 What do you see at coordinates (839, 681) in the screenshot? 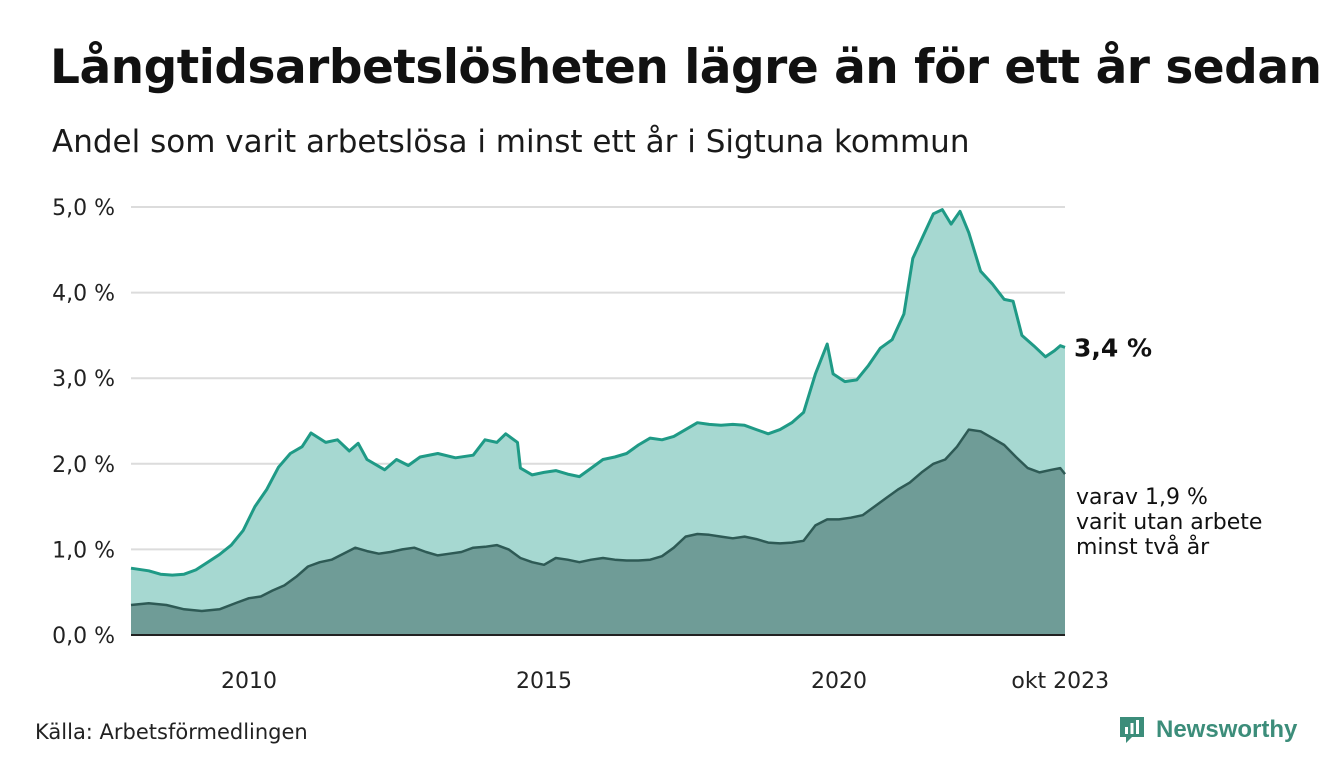
I see `x-tick-label: 2020` at bounding box center [839, 681].